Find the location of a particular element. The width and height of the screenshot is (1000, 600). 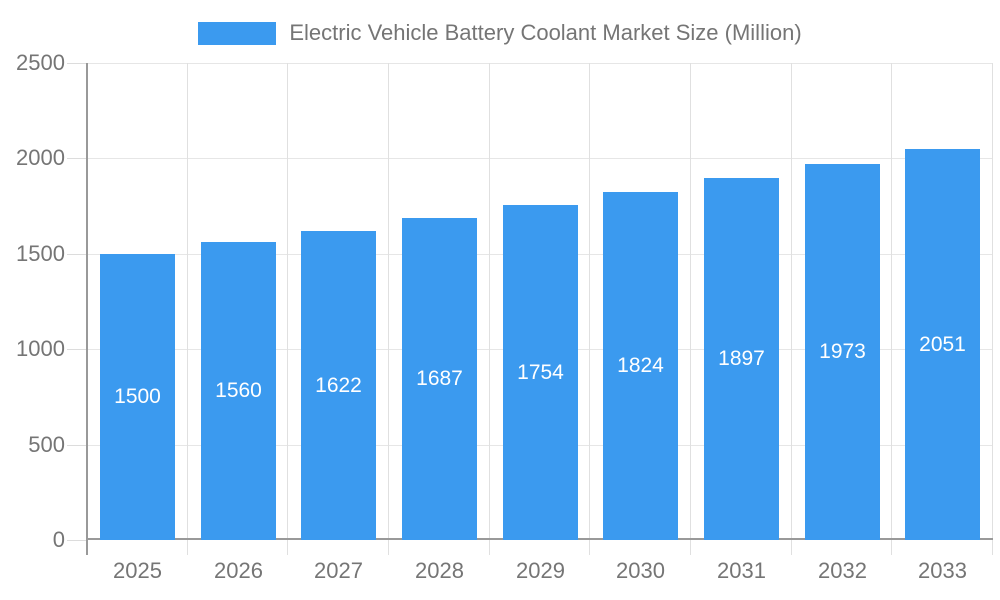

x-axis-tick-label: 2025 is located at coordinates (137, 570).